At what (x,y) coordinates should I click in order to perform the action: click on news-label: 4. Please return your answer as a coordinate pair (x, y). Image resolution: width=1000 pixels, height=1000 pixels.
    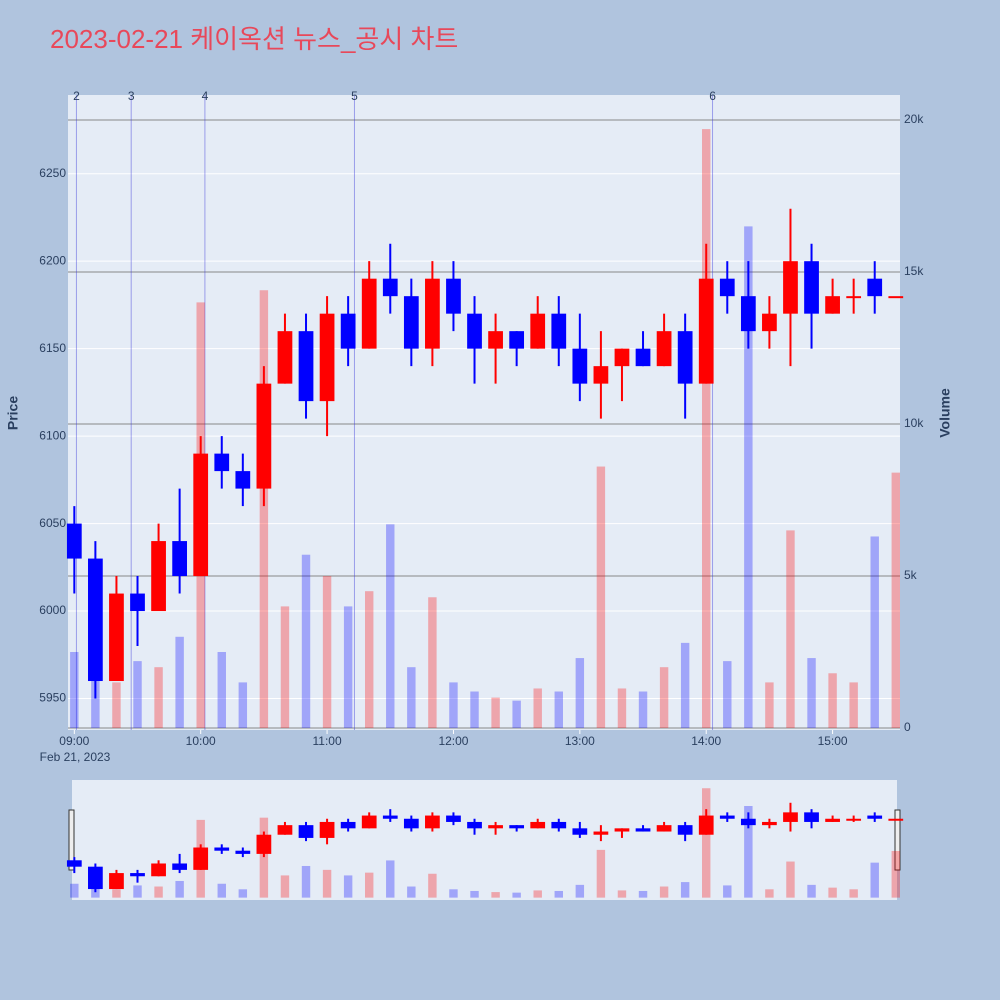
    Looking at the image, I should click on (205, 96).